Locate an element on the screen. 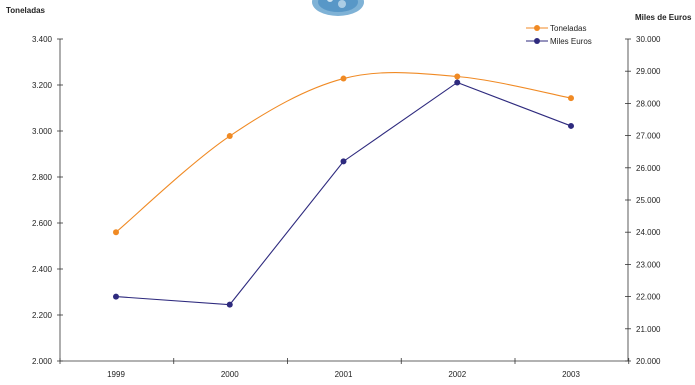  right-axis-title: Miles de Euros is located at coordinates (663, 17).